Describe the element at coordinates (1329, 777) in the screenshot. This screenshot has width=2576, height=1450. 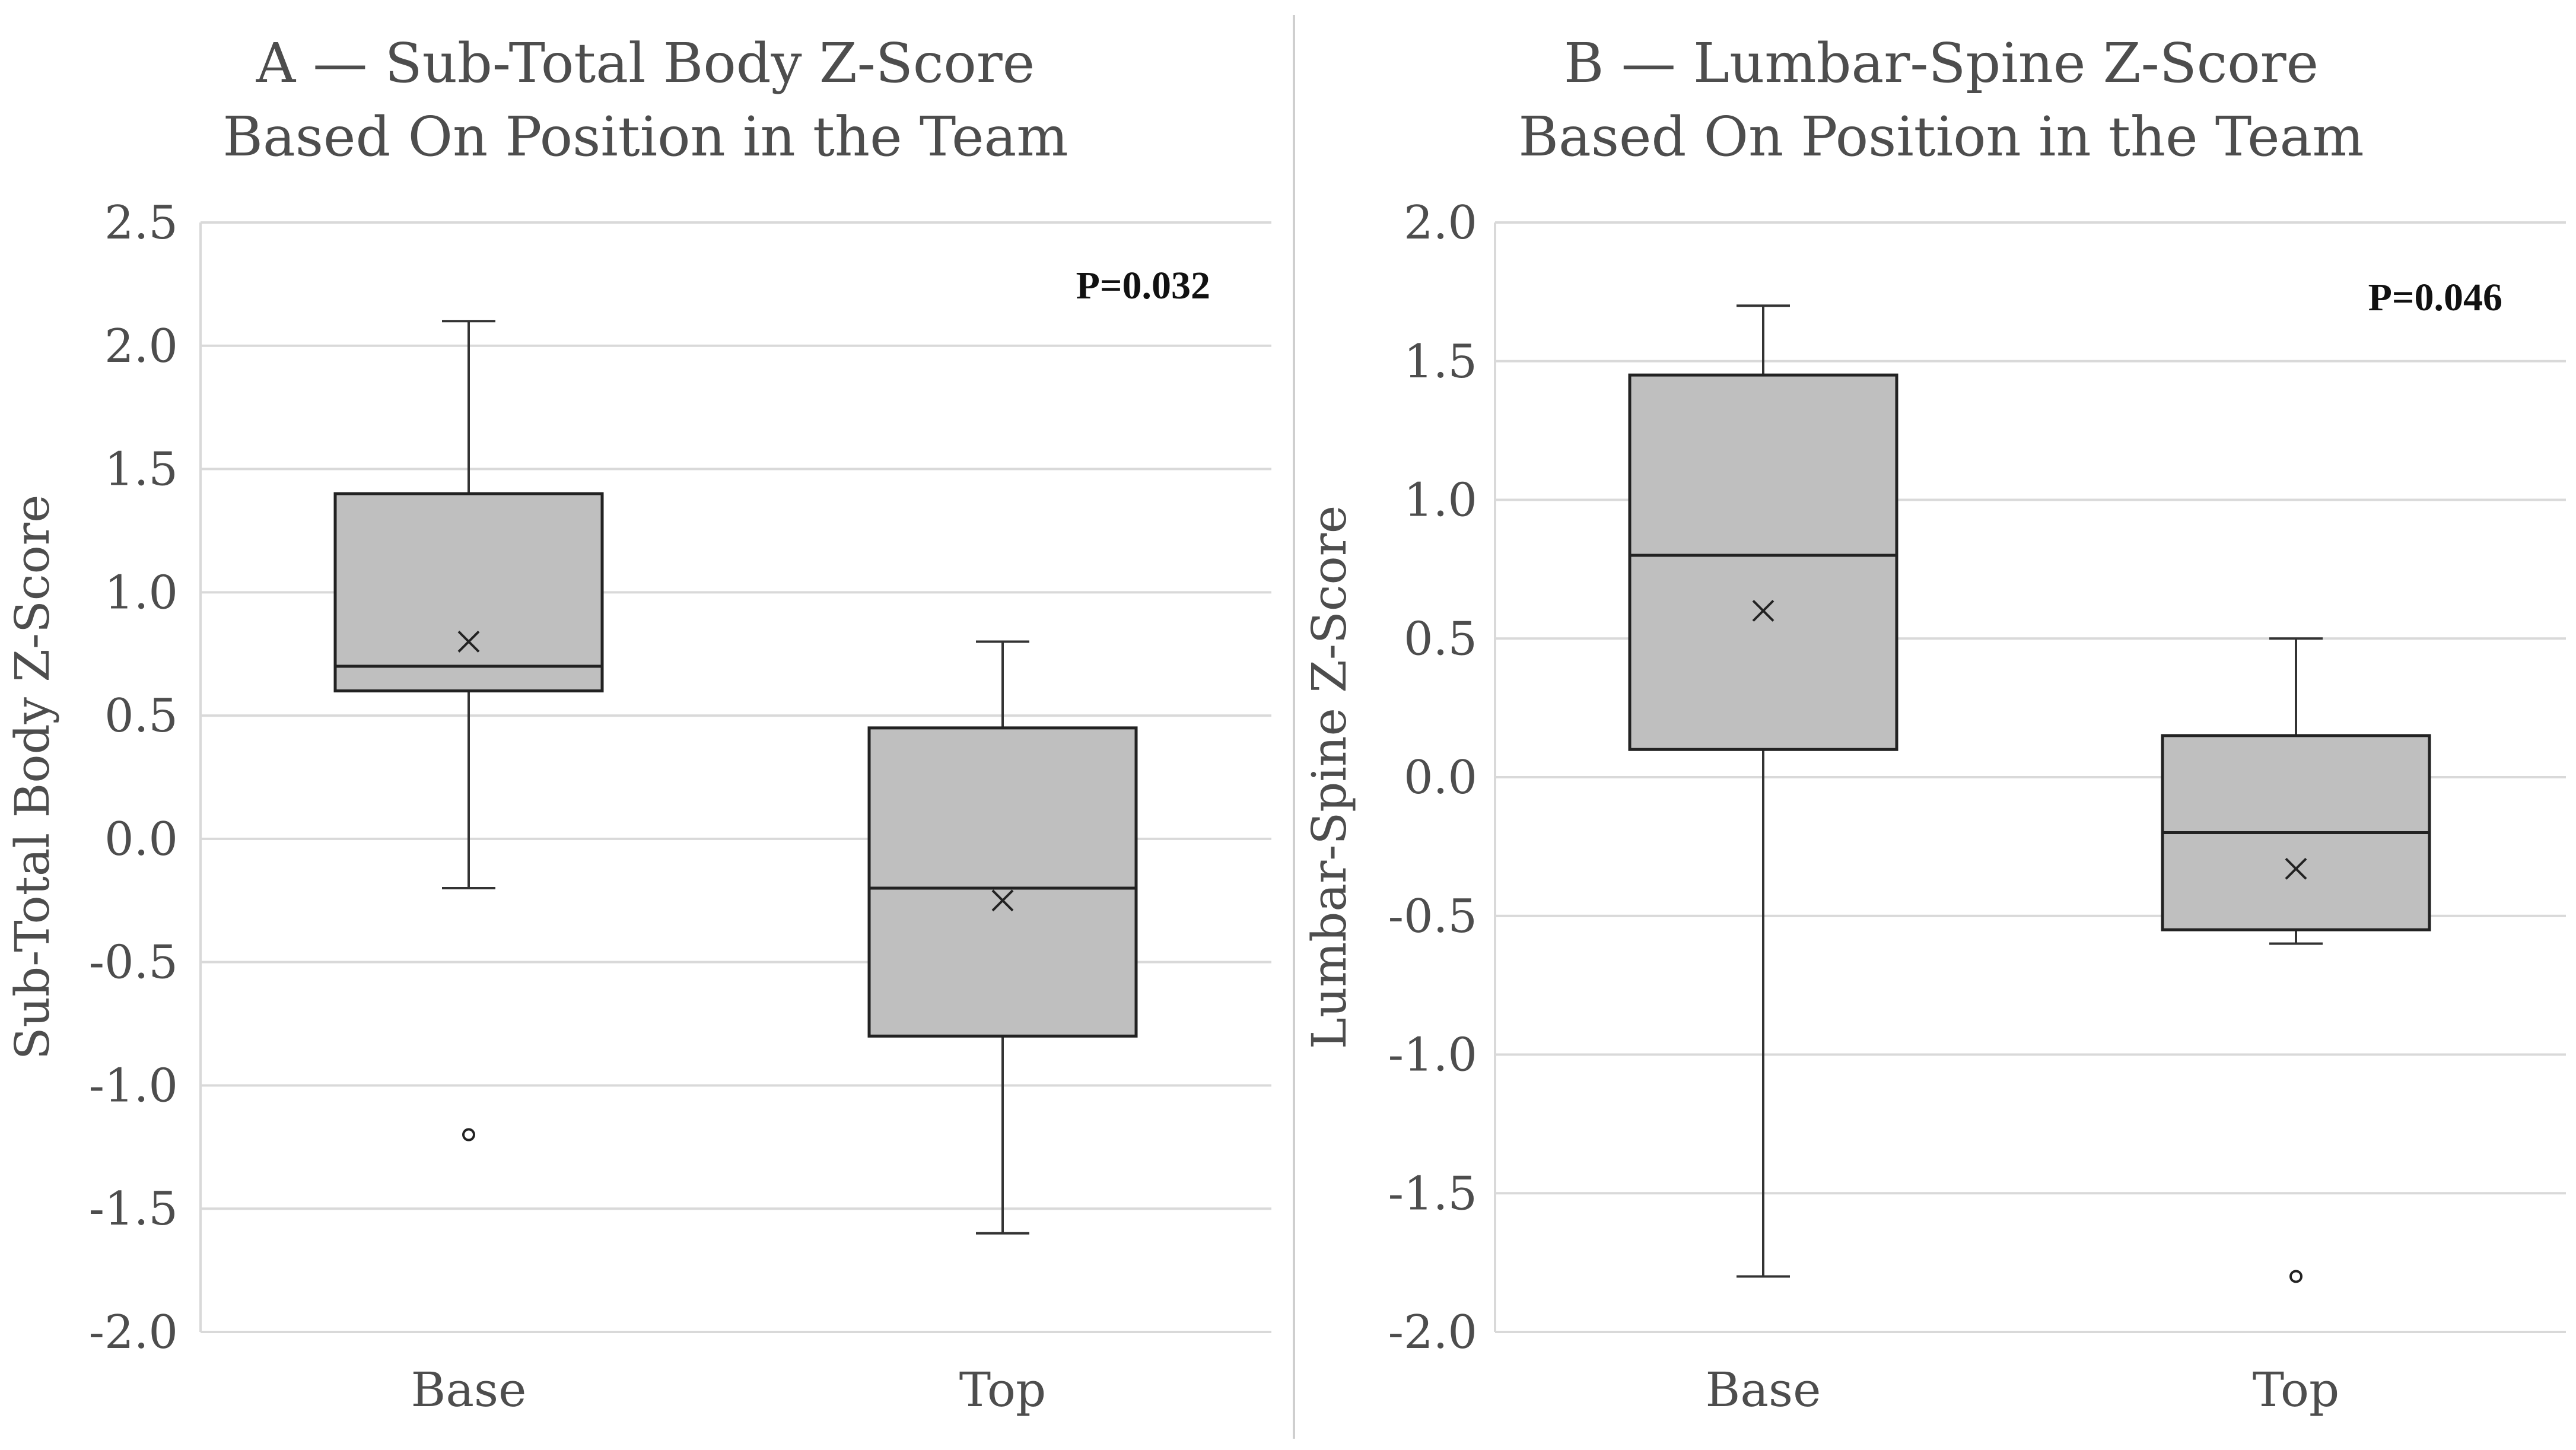
I see `y-axis-label: Lumbar-Spine Z-Score` at that location.